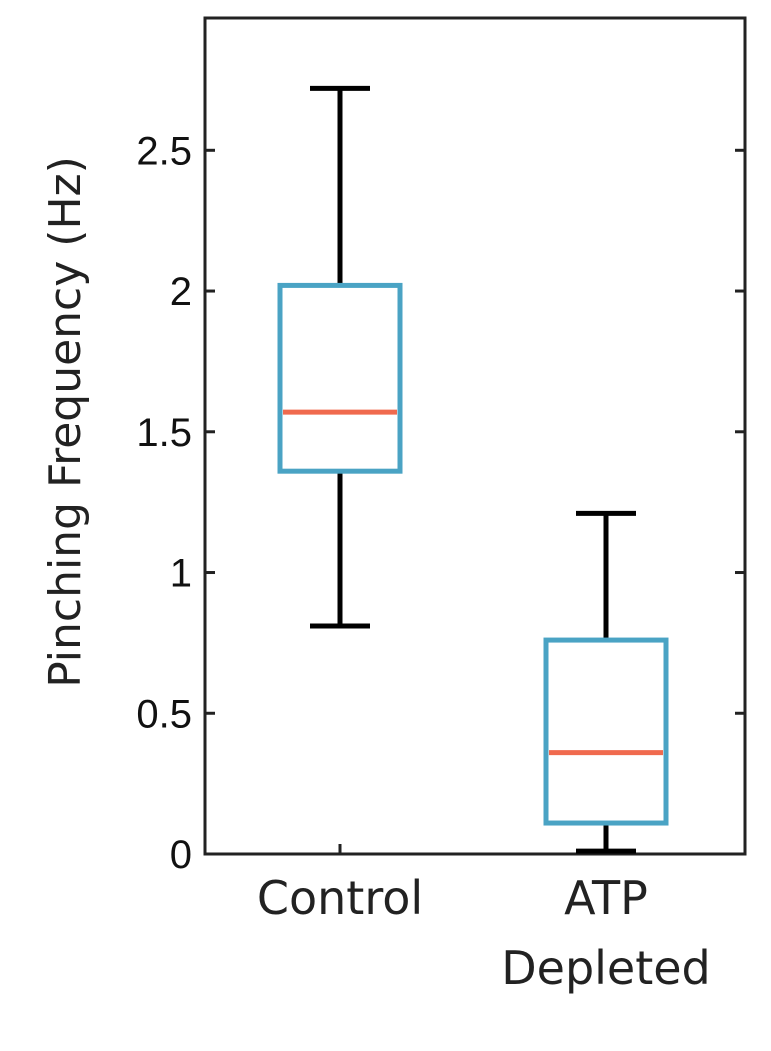  Describe the element at coordinates (606, 898) in the screenshot. I see `category-label: ATP` at that location.